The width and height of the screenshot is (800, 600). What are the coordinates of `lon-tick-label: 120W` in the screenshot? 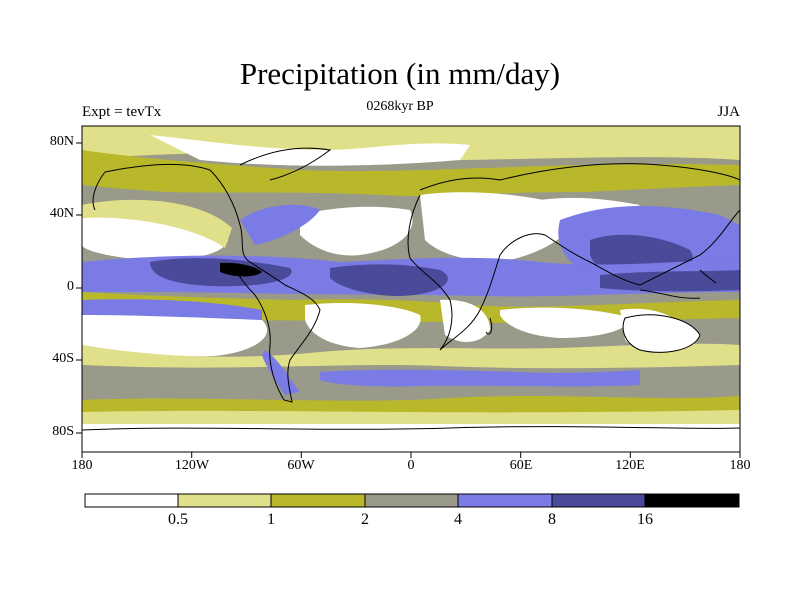 It's located at (192, 465).